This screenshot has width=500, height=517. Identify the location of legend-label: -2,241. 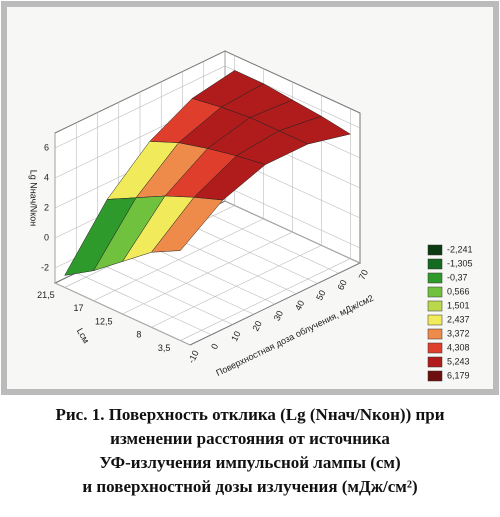
(460, 249).